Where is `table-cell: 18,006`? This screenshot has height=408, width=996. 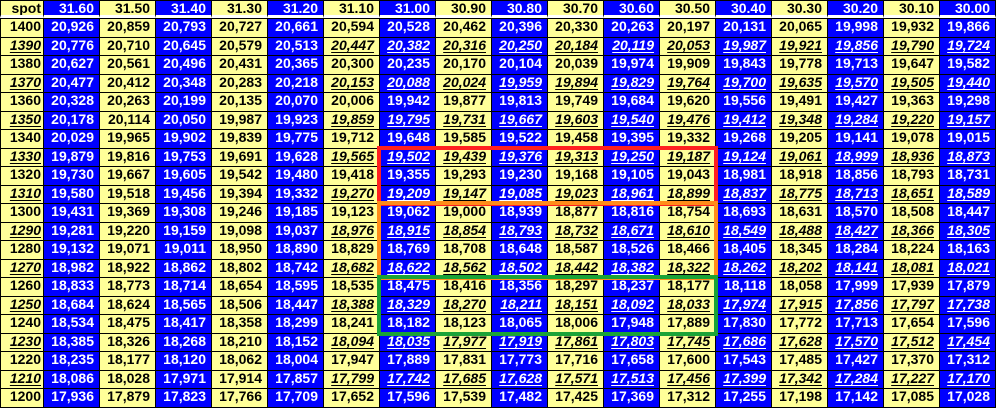 table-cell: 18,006 is located at coordinates (575, 324).